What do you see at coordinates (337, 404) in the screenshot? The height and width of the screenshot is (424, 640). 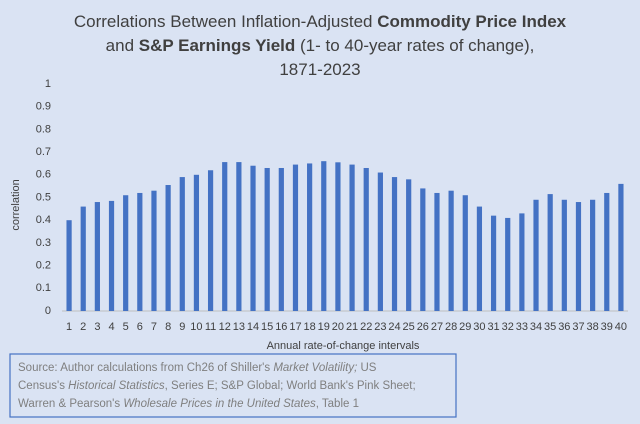 I see `source-segment: , Table 1` at bounding box center [337, 404].